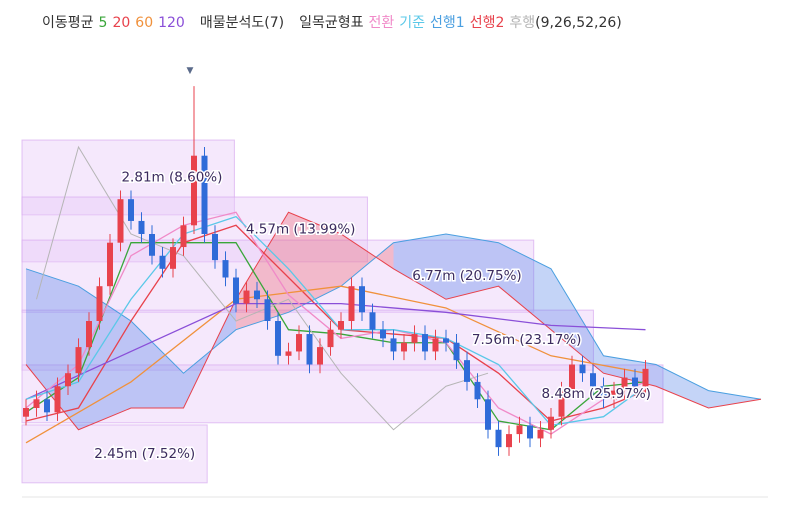  What do you see at coordinates (144, 454) in the screenshot?
I see `profile-label: 2.45m (7.52%)` at bounding box center [144, 454].